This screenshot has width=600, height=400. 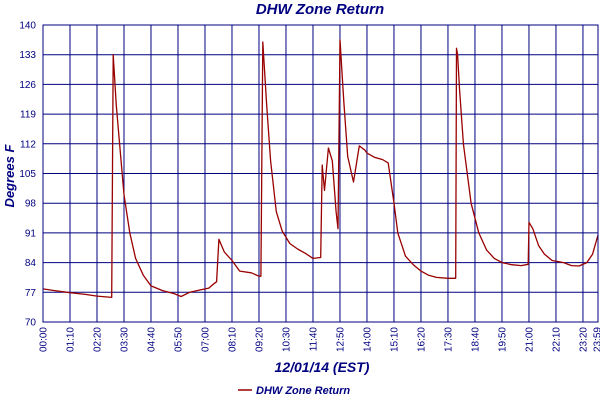 I want to click on x-axis-label: 12/01/14 (EST), so click(x=322, y=367).